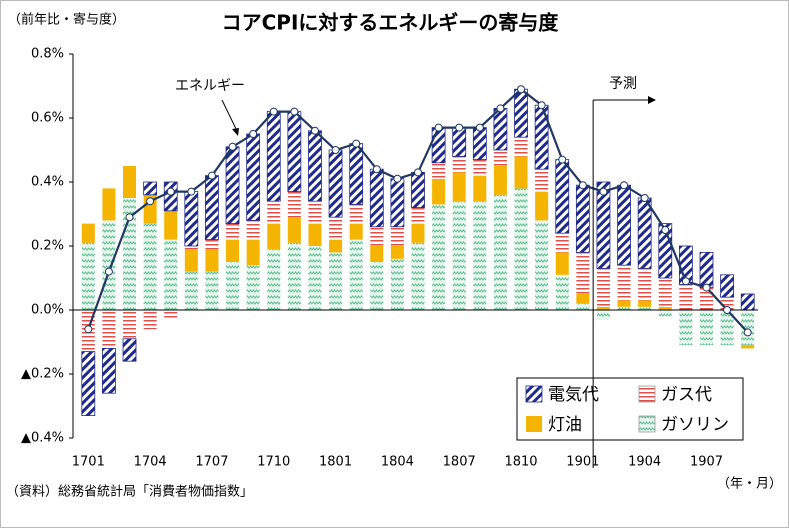 The height and width of the screenshot is (528, 789). What do you see at coordinates (211, 462) in the screenshot?
I see `x-tick-label: 1707` at bounding box center [211, 462].